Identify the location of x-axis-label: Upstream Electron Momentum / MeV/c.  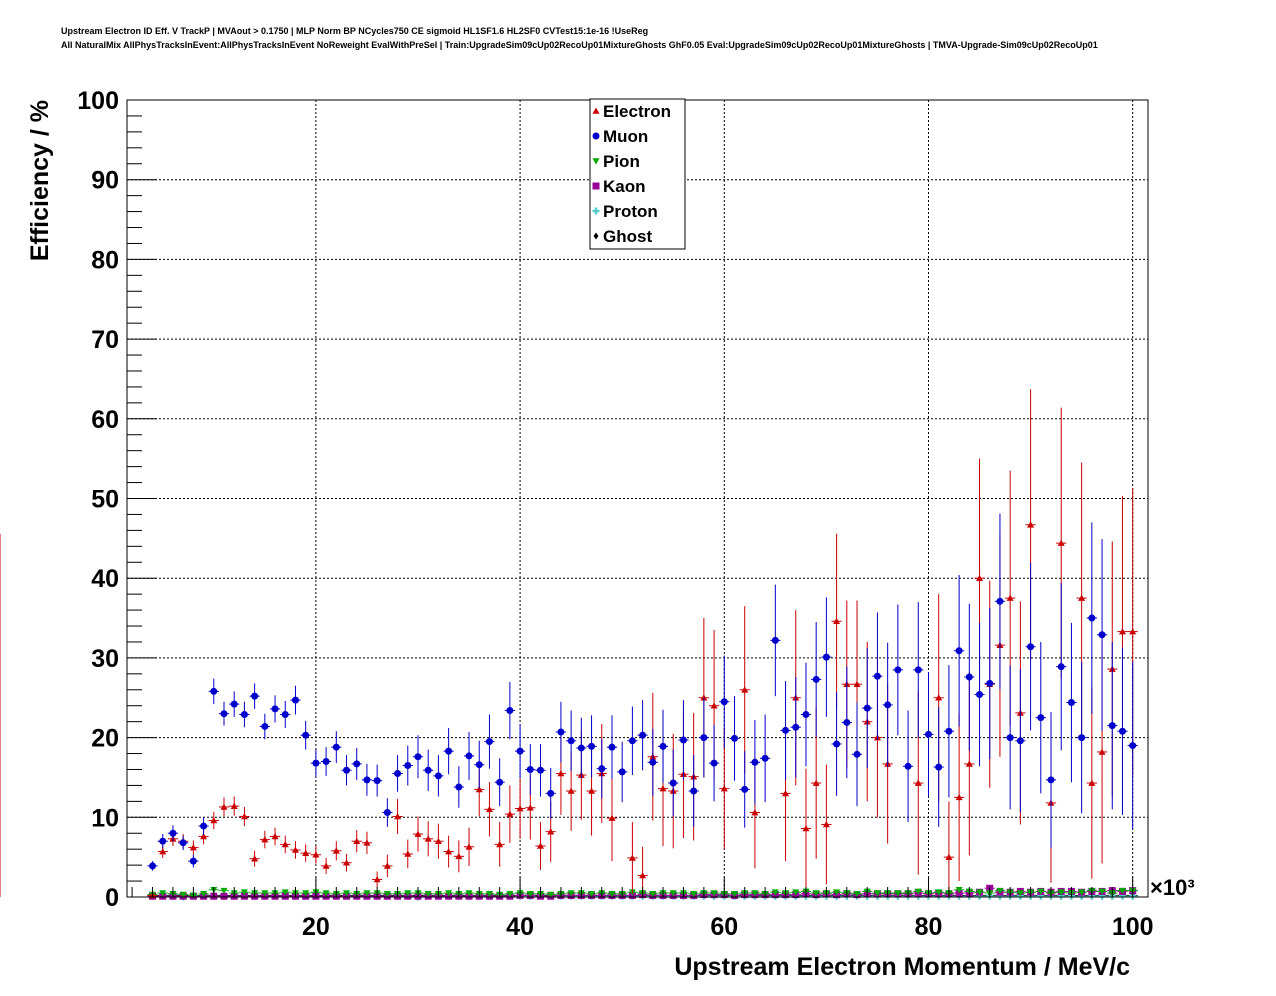
(902, 967).